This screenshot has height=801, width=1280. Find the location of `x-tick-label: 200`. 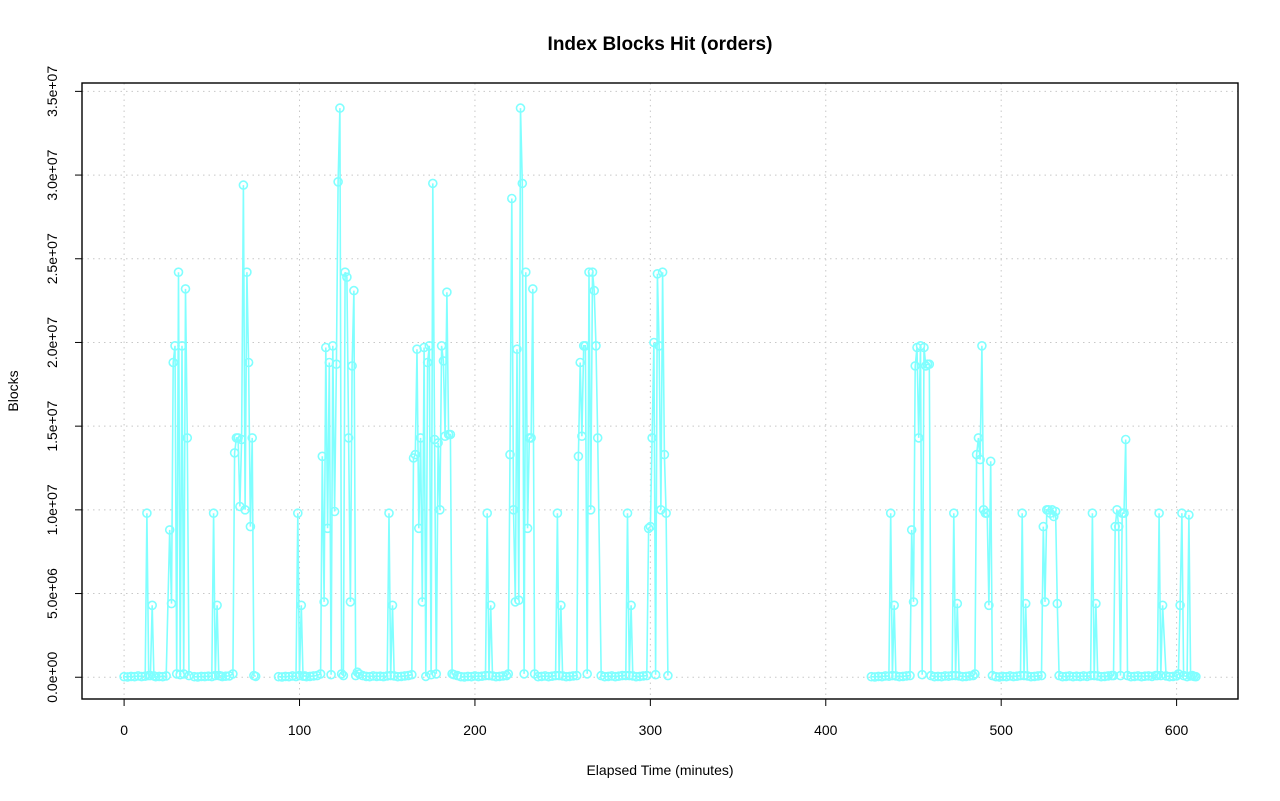

x-tick-label: 200 is located at coordinates (475, 730).